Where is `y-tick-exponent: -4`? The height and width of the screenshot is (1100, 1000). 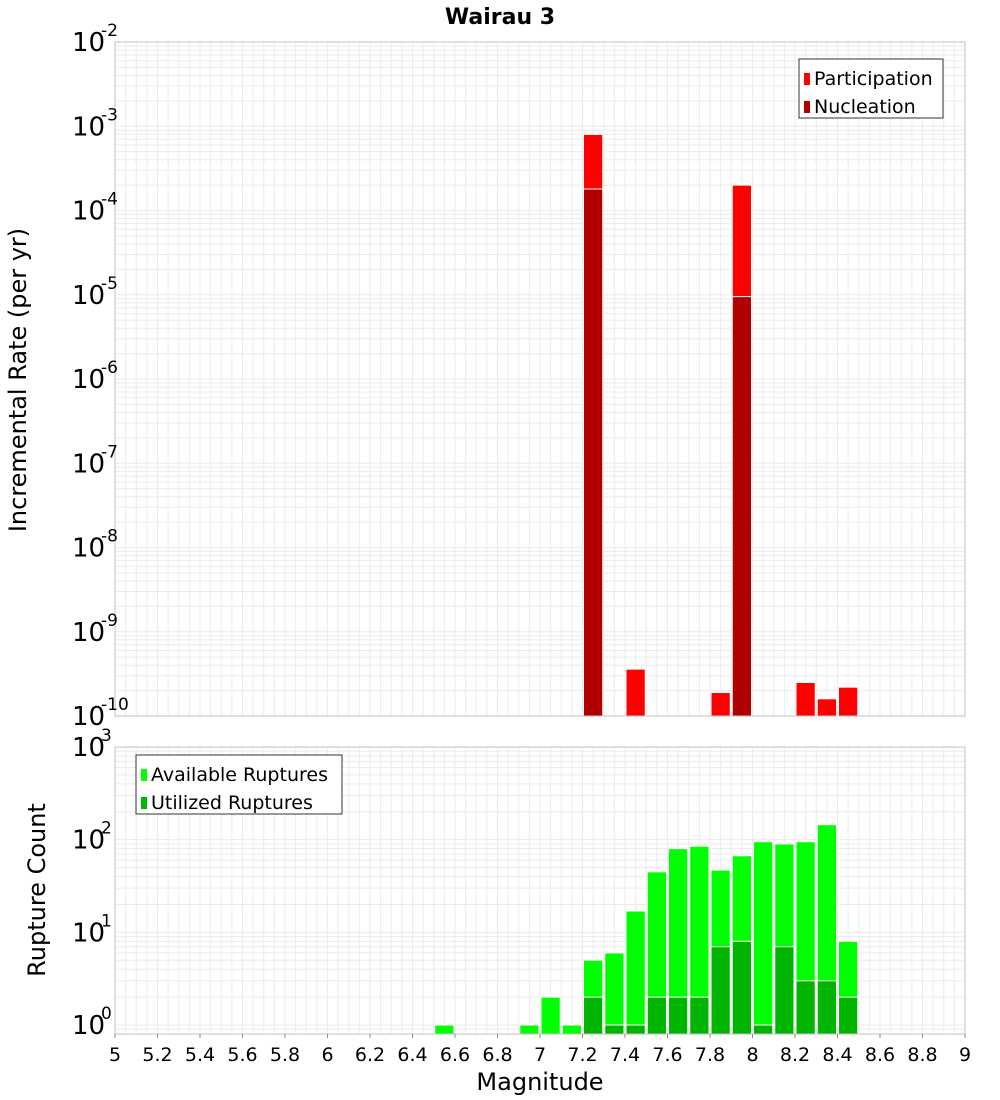
y-tick-exponent: -4 is located at coordinates (109, 200).